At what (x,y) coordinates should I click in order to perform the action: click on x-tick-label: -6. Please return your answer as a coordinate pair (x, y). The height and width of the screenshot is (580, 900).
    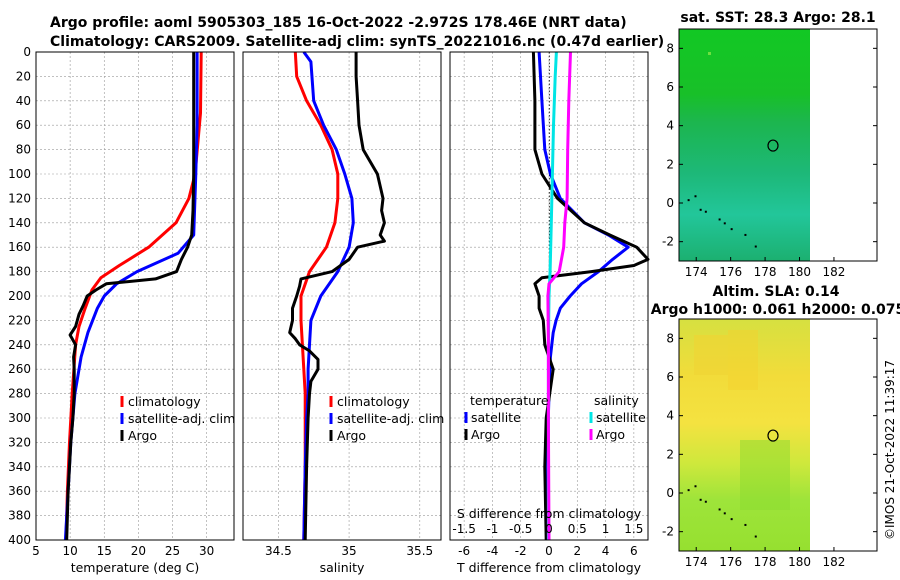
    Looking at the image, I should click on (464, 551).